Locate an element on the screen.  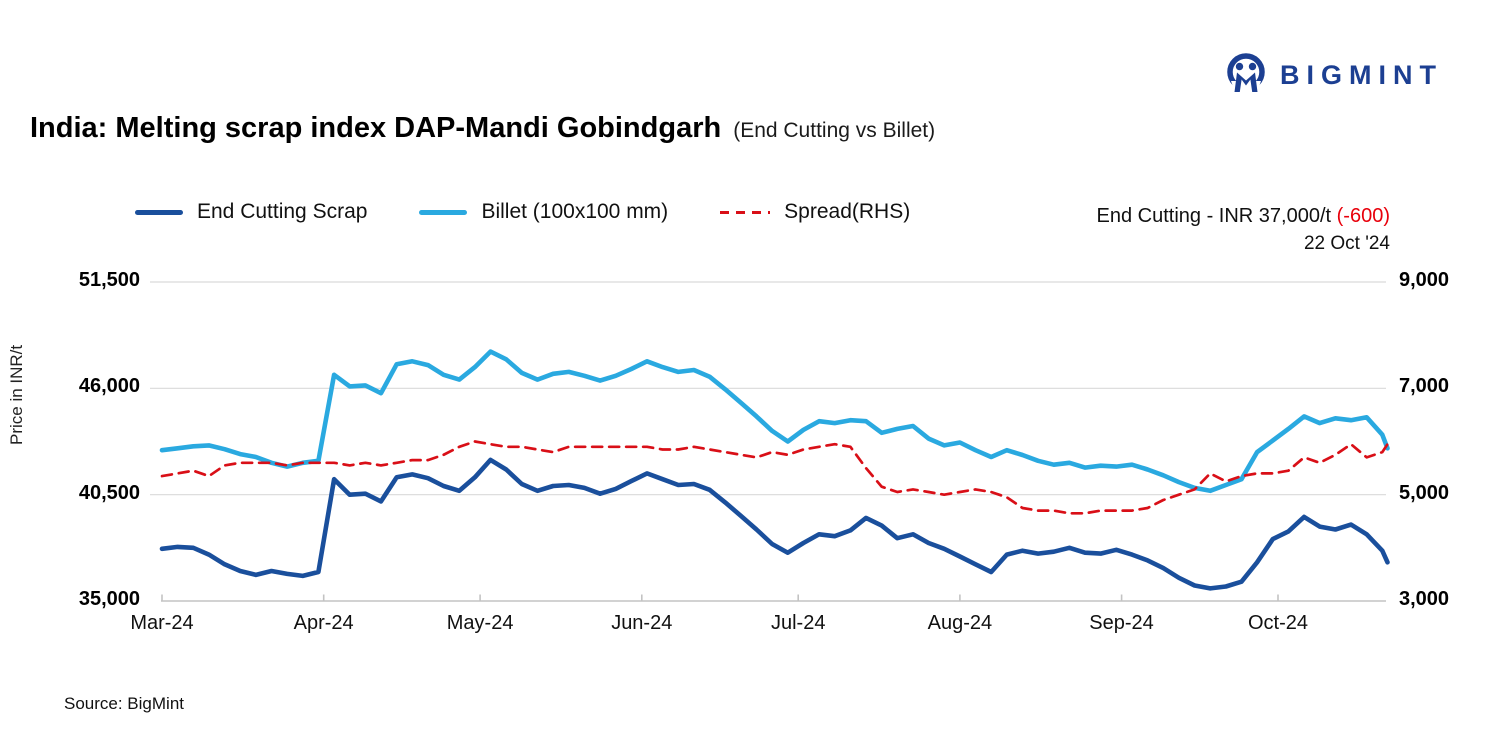
latest-price-date: 22 Oct '24 is located at coordinates (1346, 243).